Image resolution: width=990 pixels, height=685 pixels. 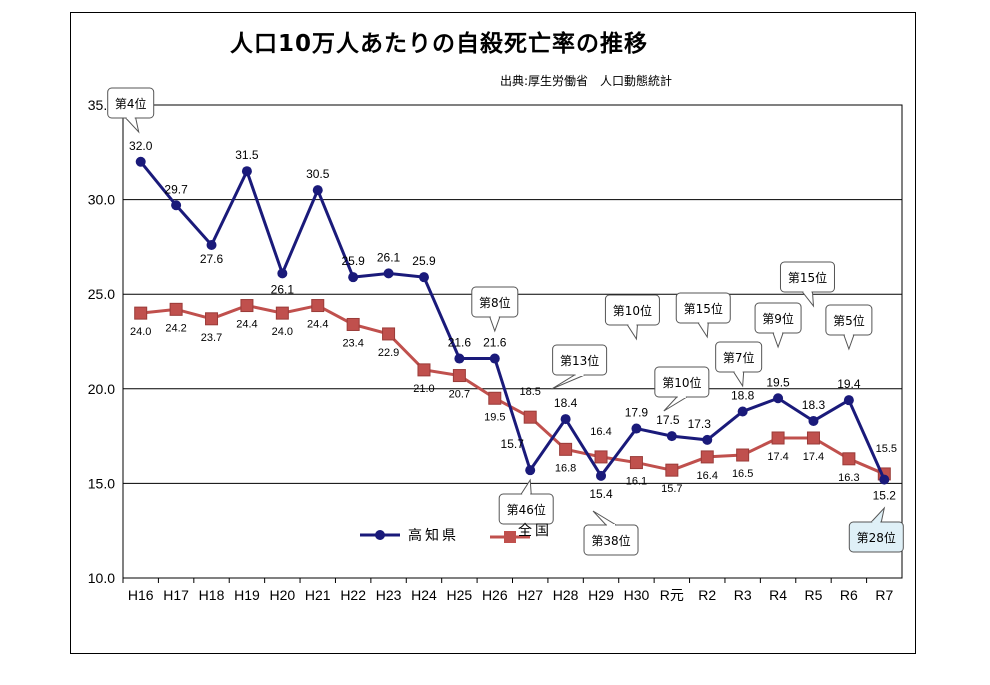 What do you see at coordinates (101, 389) in the screenshot?
I see `y-tick-label: 20.0` at bounding box center [101, 389].